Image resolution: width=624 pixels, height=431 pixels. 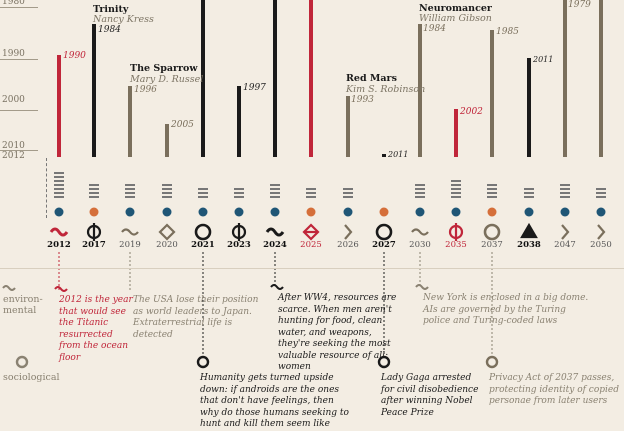 What do you see at coordinates (164, 68) in the screenshot?
I see `book-title: The Sparrow` at bounding box center [164, 68].